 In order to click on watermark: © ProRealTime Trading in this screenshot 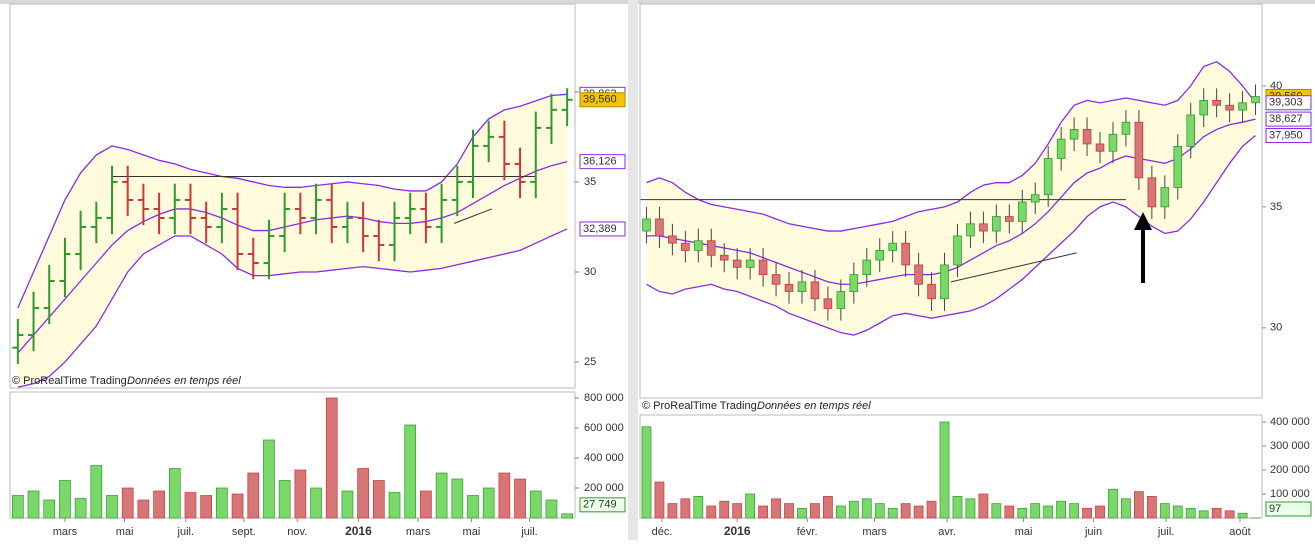, I will do `click(69, 381)`.